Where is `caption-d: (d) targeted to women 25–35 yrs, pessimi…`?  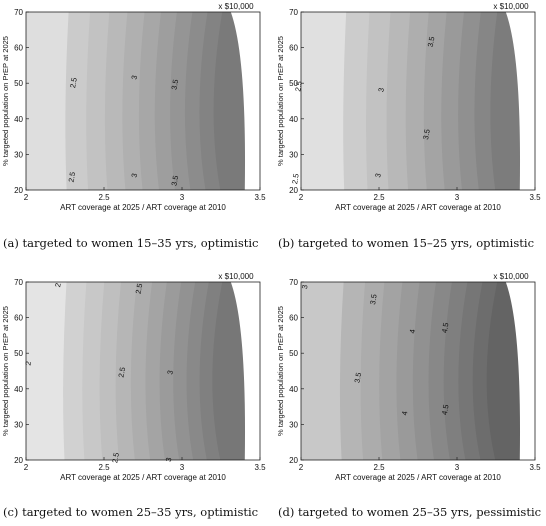
caption-d: (d) targeted to women 25–35 yrs, pessimi… is located at coordinates (410, 512).